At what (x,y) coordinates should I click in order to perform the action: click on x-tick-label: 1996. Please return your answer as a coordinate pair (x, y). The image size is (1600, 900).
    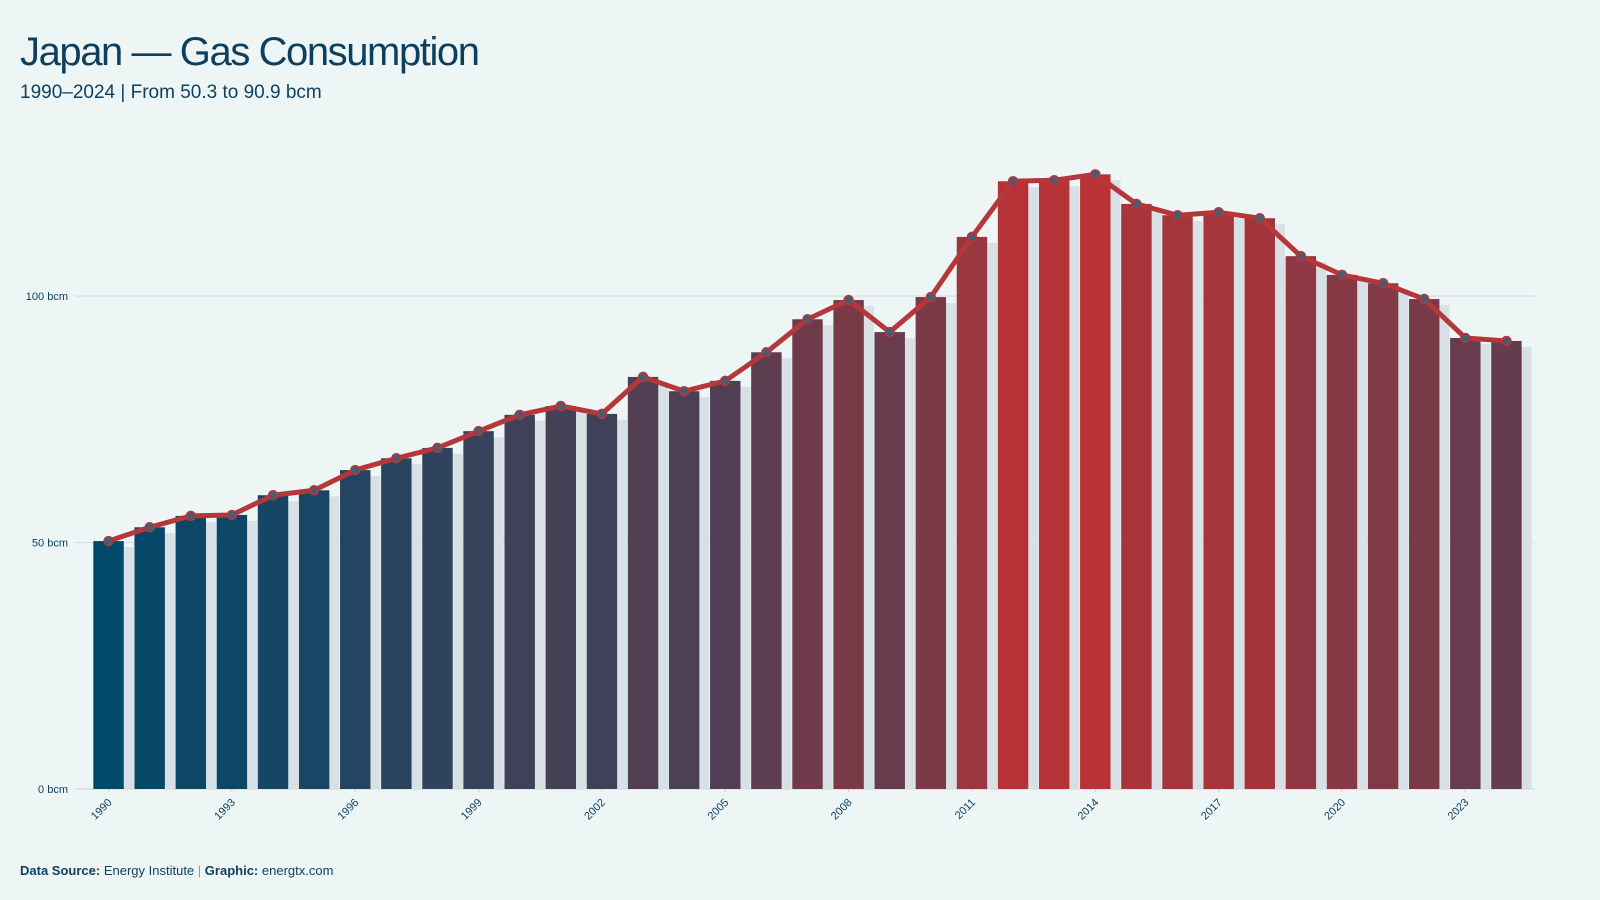
    Looking at the image, I should click on (349, 810).